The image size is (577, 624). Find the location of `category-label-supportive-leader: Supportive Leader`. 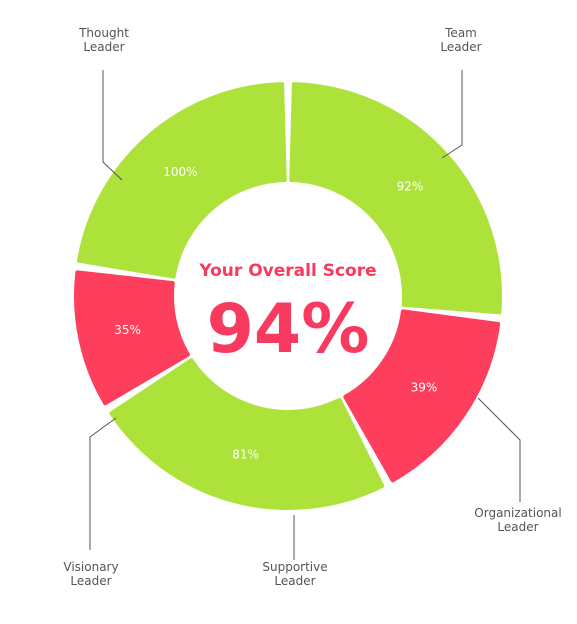

category-label-supportive-leader: Supportive Leader is located at coordinates (294, 574).